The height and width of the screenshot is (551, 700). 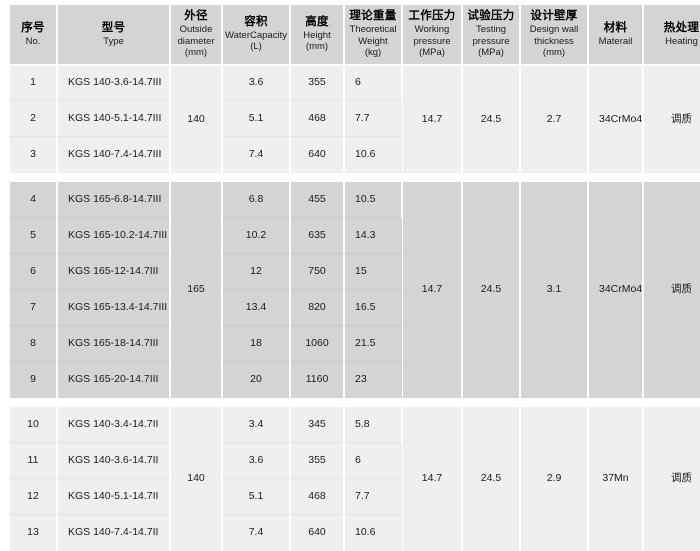 I want to click on cell-design-wall-thickness: 3.1, so click(x=554, y=289).